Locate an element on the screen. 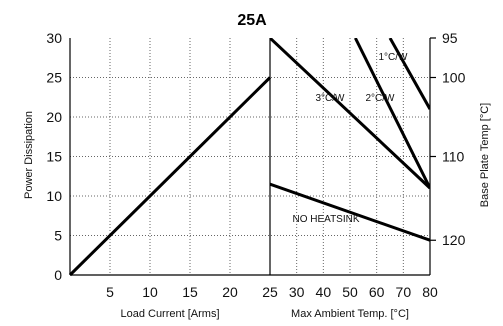 This screenshot has width=503, height=326. annotation-no-heatsink: NO HEATSINK is located at coordinates (325, 219).